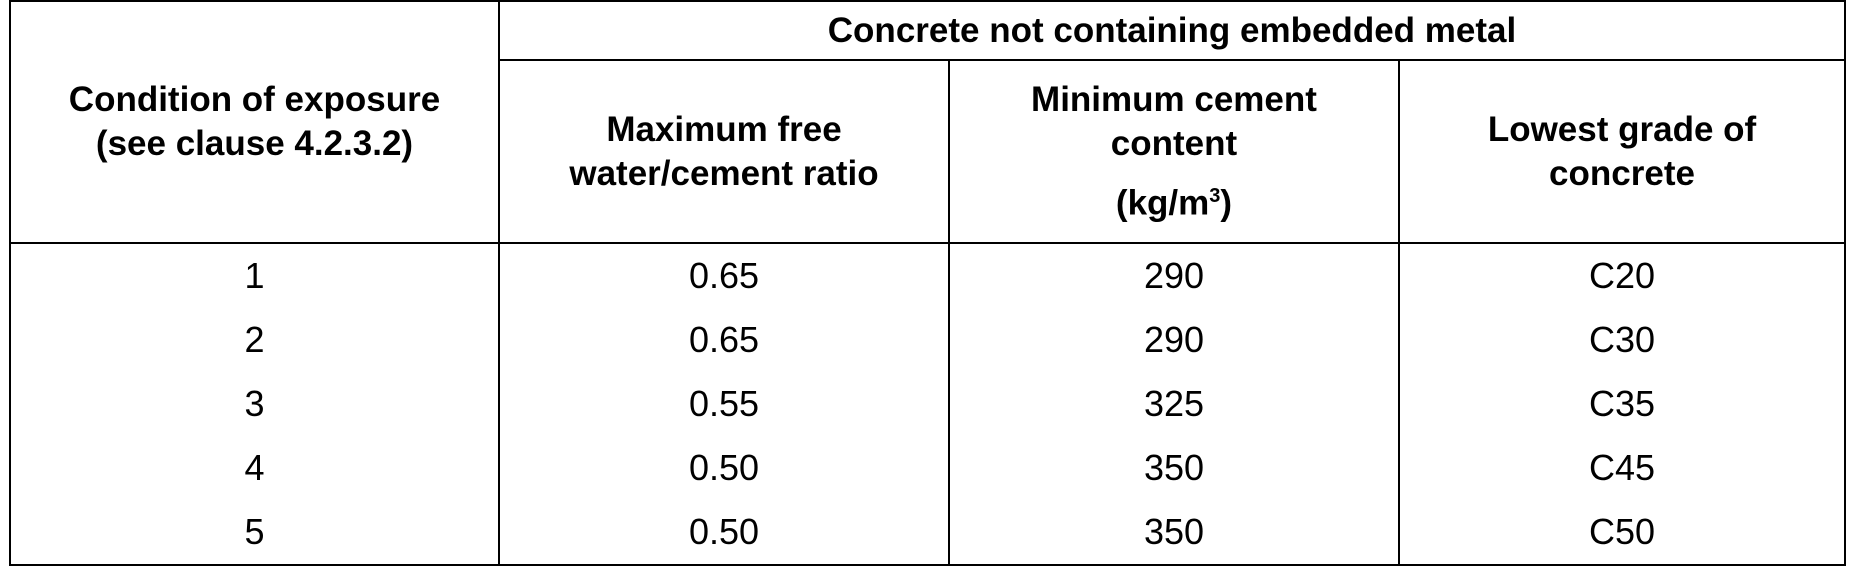 The image size is (1851, 571). What do you see at coordinates (1622, 340) in the screenshot?
I see `grade-cell: C30` at bounding box center [1622, 340].